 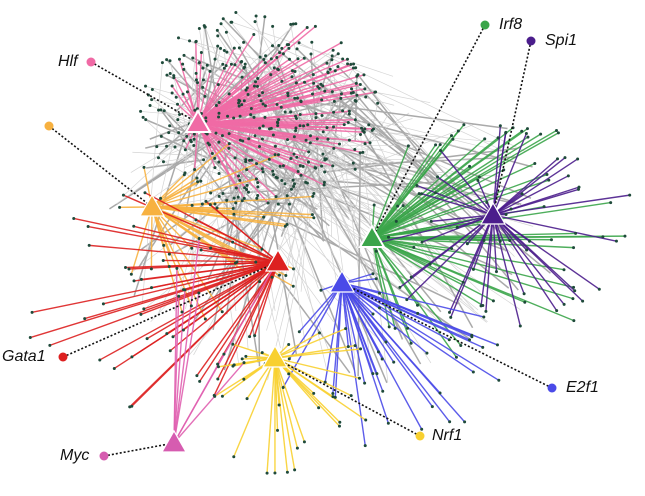 I want to click on node-label: Hlf, so click(x=68, y=61).